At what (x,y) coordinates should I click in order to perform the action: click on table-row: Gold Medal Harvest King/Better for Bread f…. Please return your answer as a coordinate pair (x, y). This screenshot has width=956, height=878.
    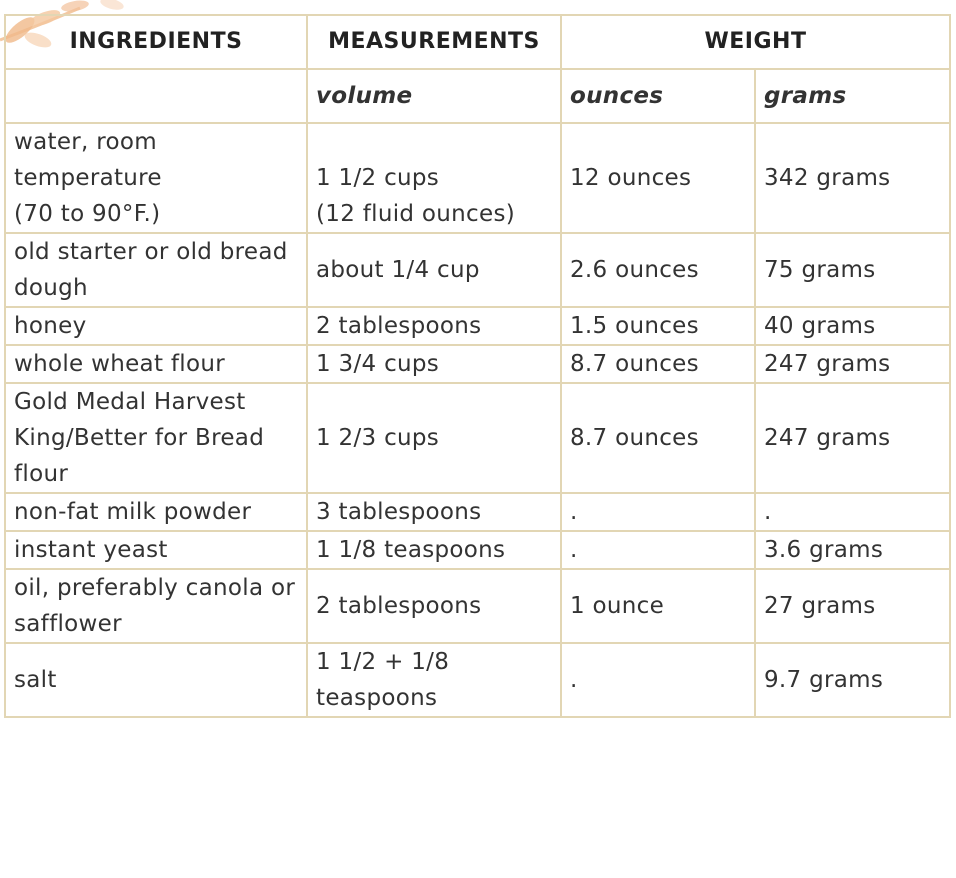
    Looking at the image, I should click on (477, 438).